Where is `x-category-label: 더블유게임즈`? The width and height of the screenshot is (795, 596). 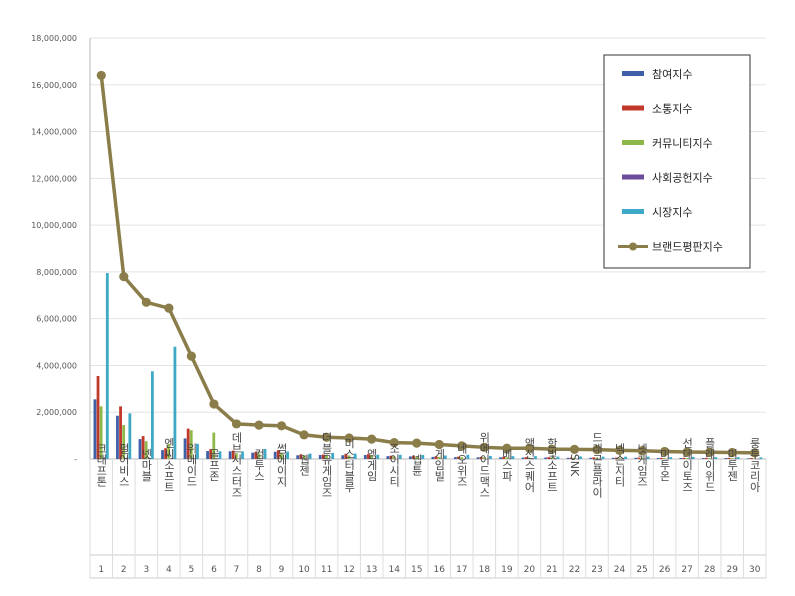
x-category-label: 더블유게임즈 is located at coordinates (326, 465).